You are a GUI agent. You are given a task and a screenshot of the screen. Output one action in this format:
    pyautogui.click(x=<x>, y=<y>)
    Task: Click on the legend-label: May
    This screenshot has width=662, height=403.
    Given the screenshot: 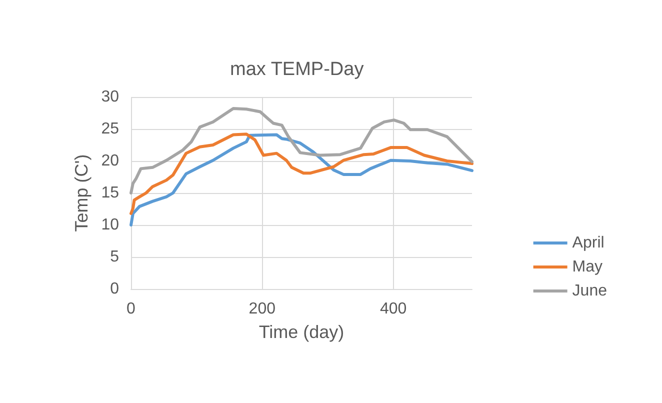 What is the action you would take?
    pyautogui.click(x=587, y=267)
    